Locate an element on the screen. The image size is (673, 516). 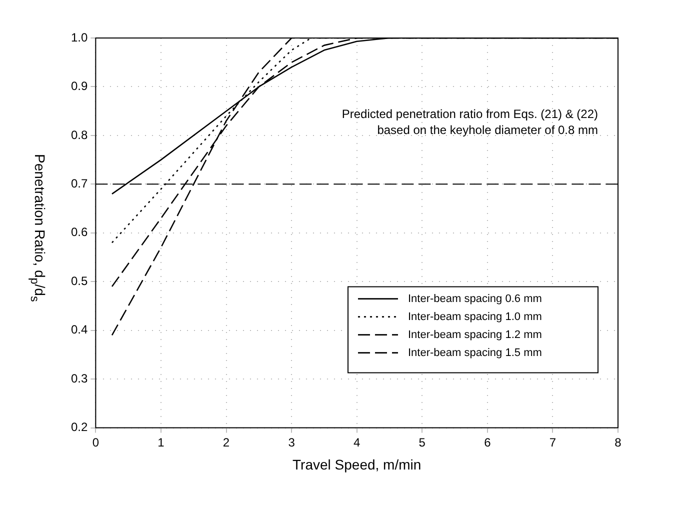
x-tick-label: 0 is located at coordinates (96, 442).